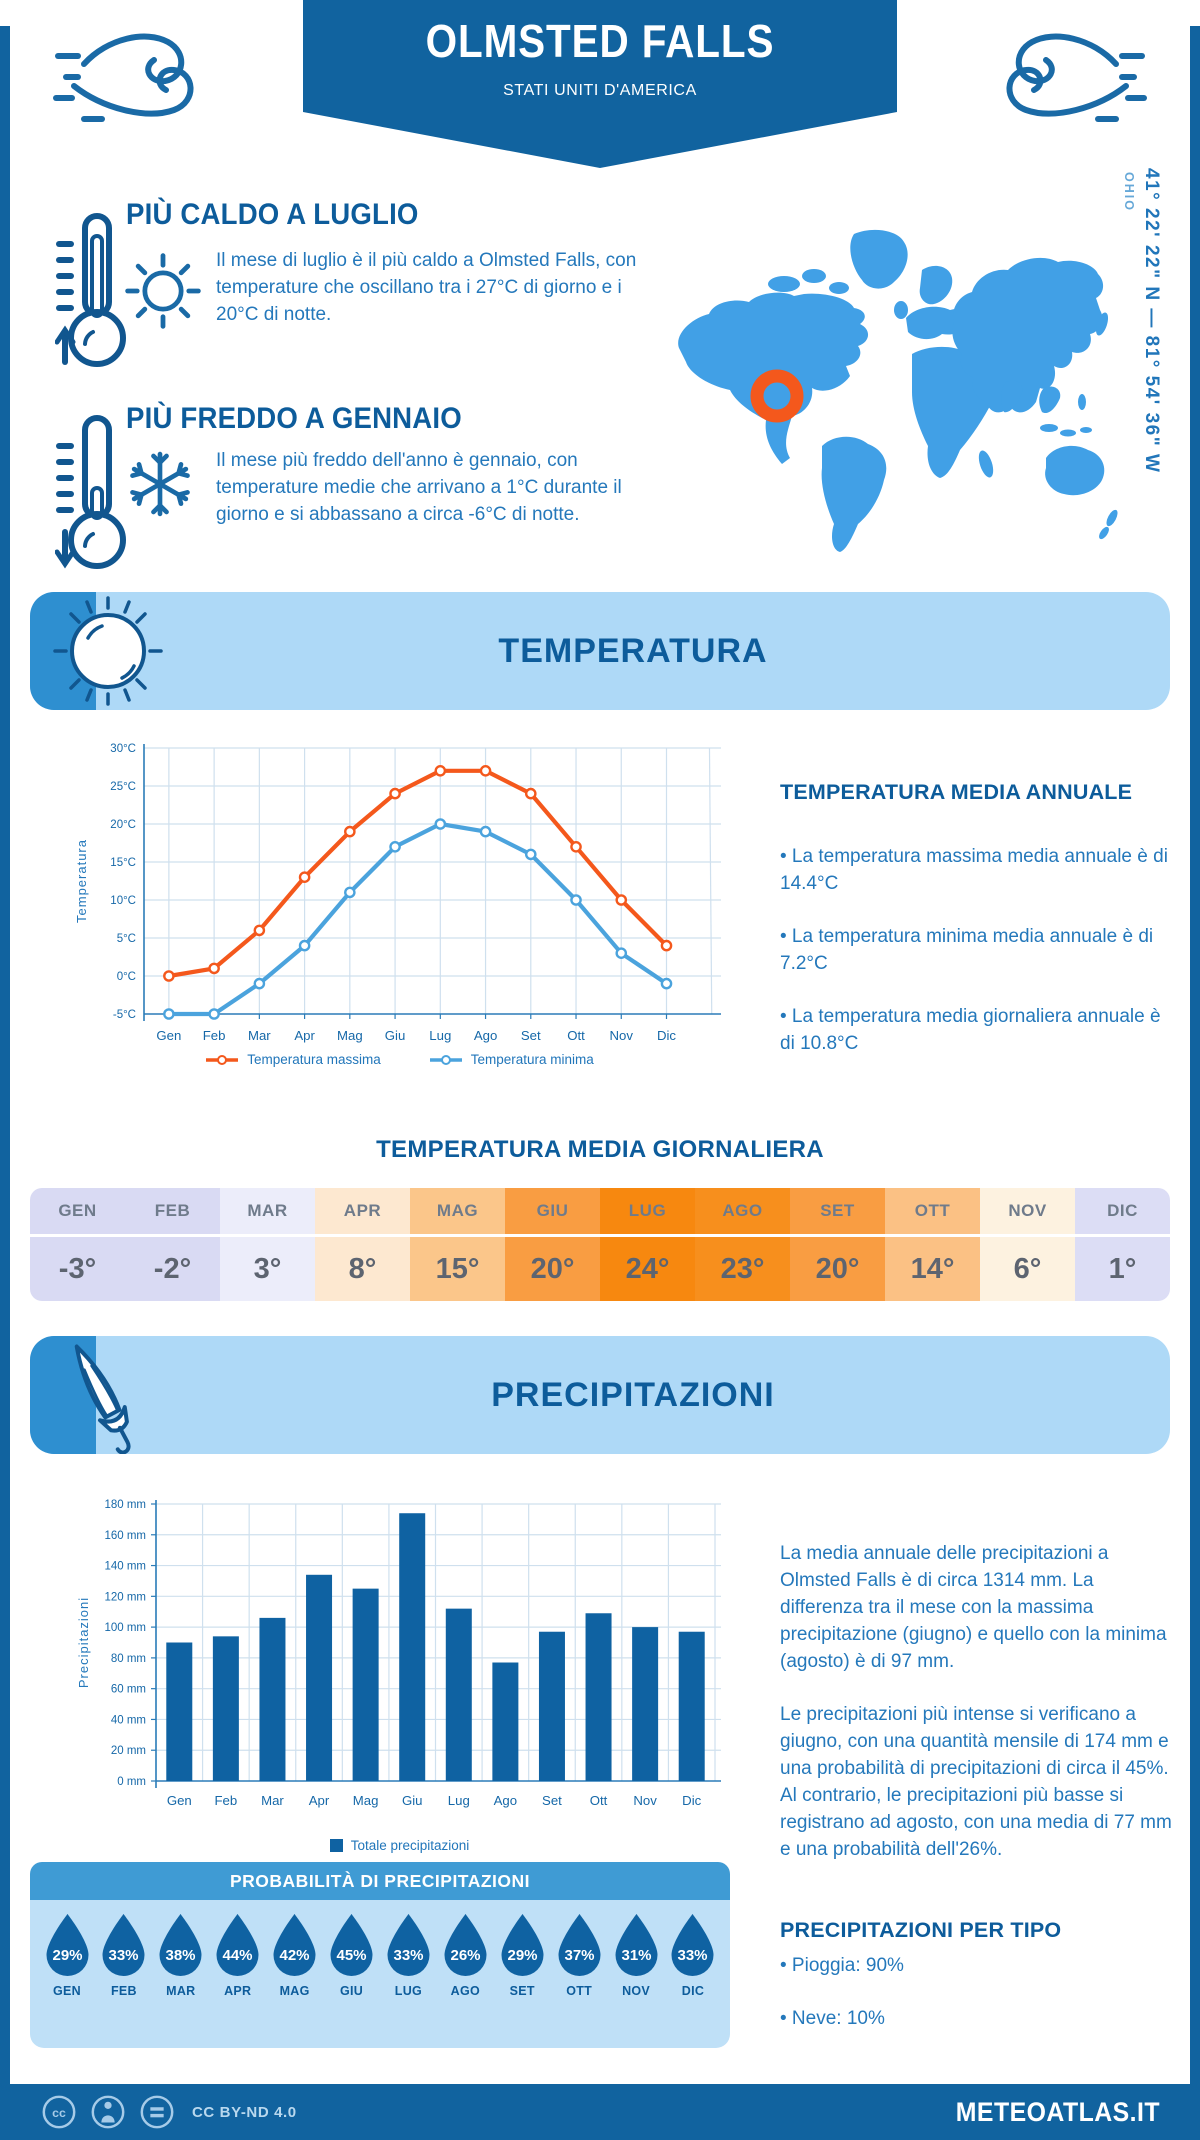 The width and height of the screenshot is (1200, 2140). Describe the element at coordinates (59, 2112) in the screenshot. I see `cc-icon: cc` at that location.